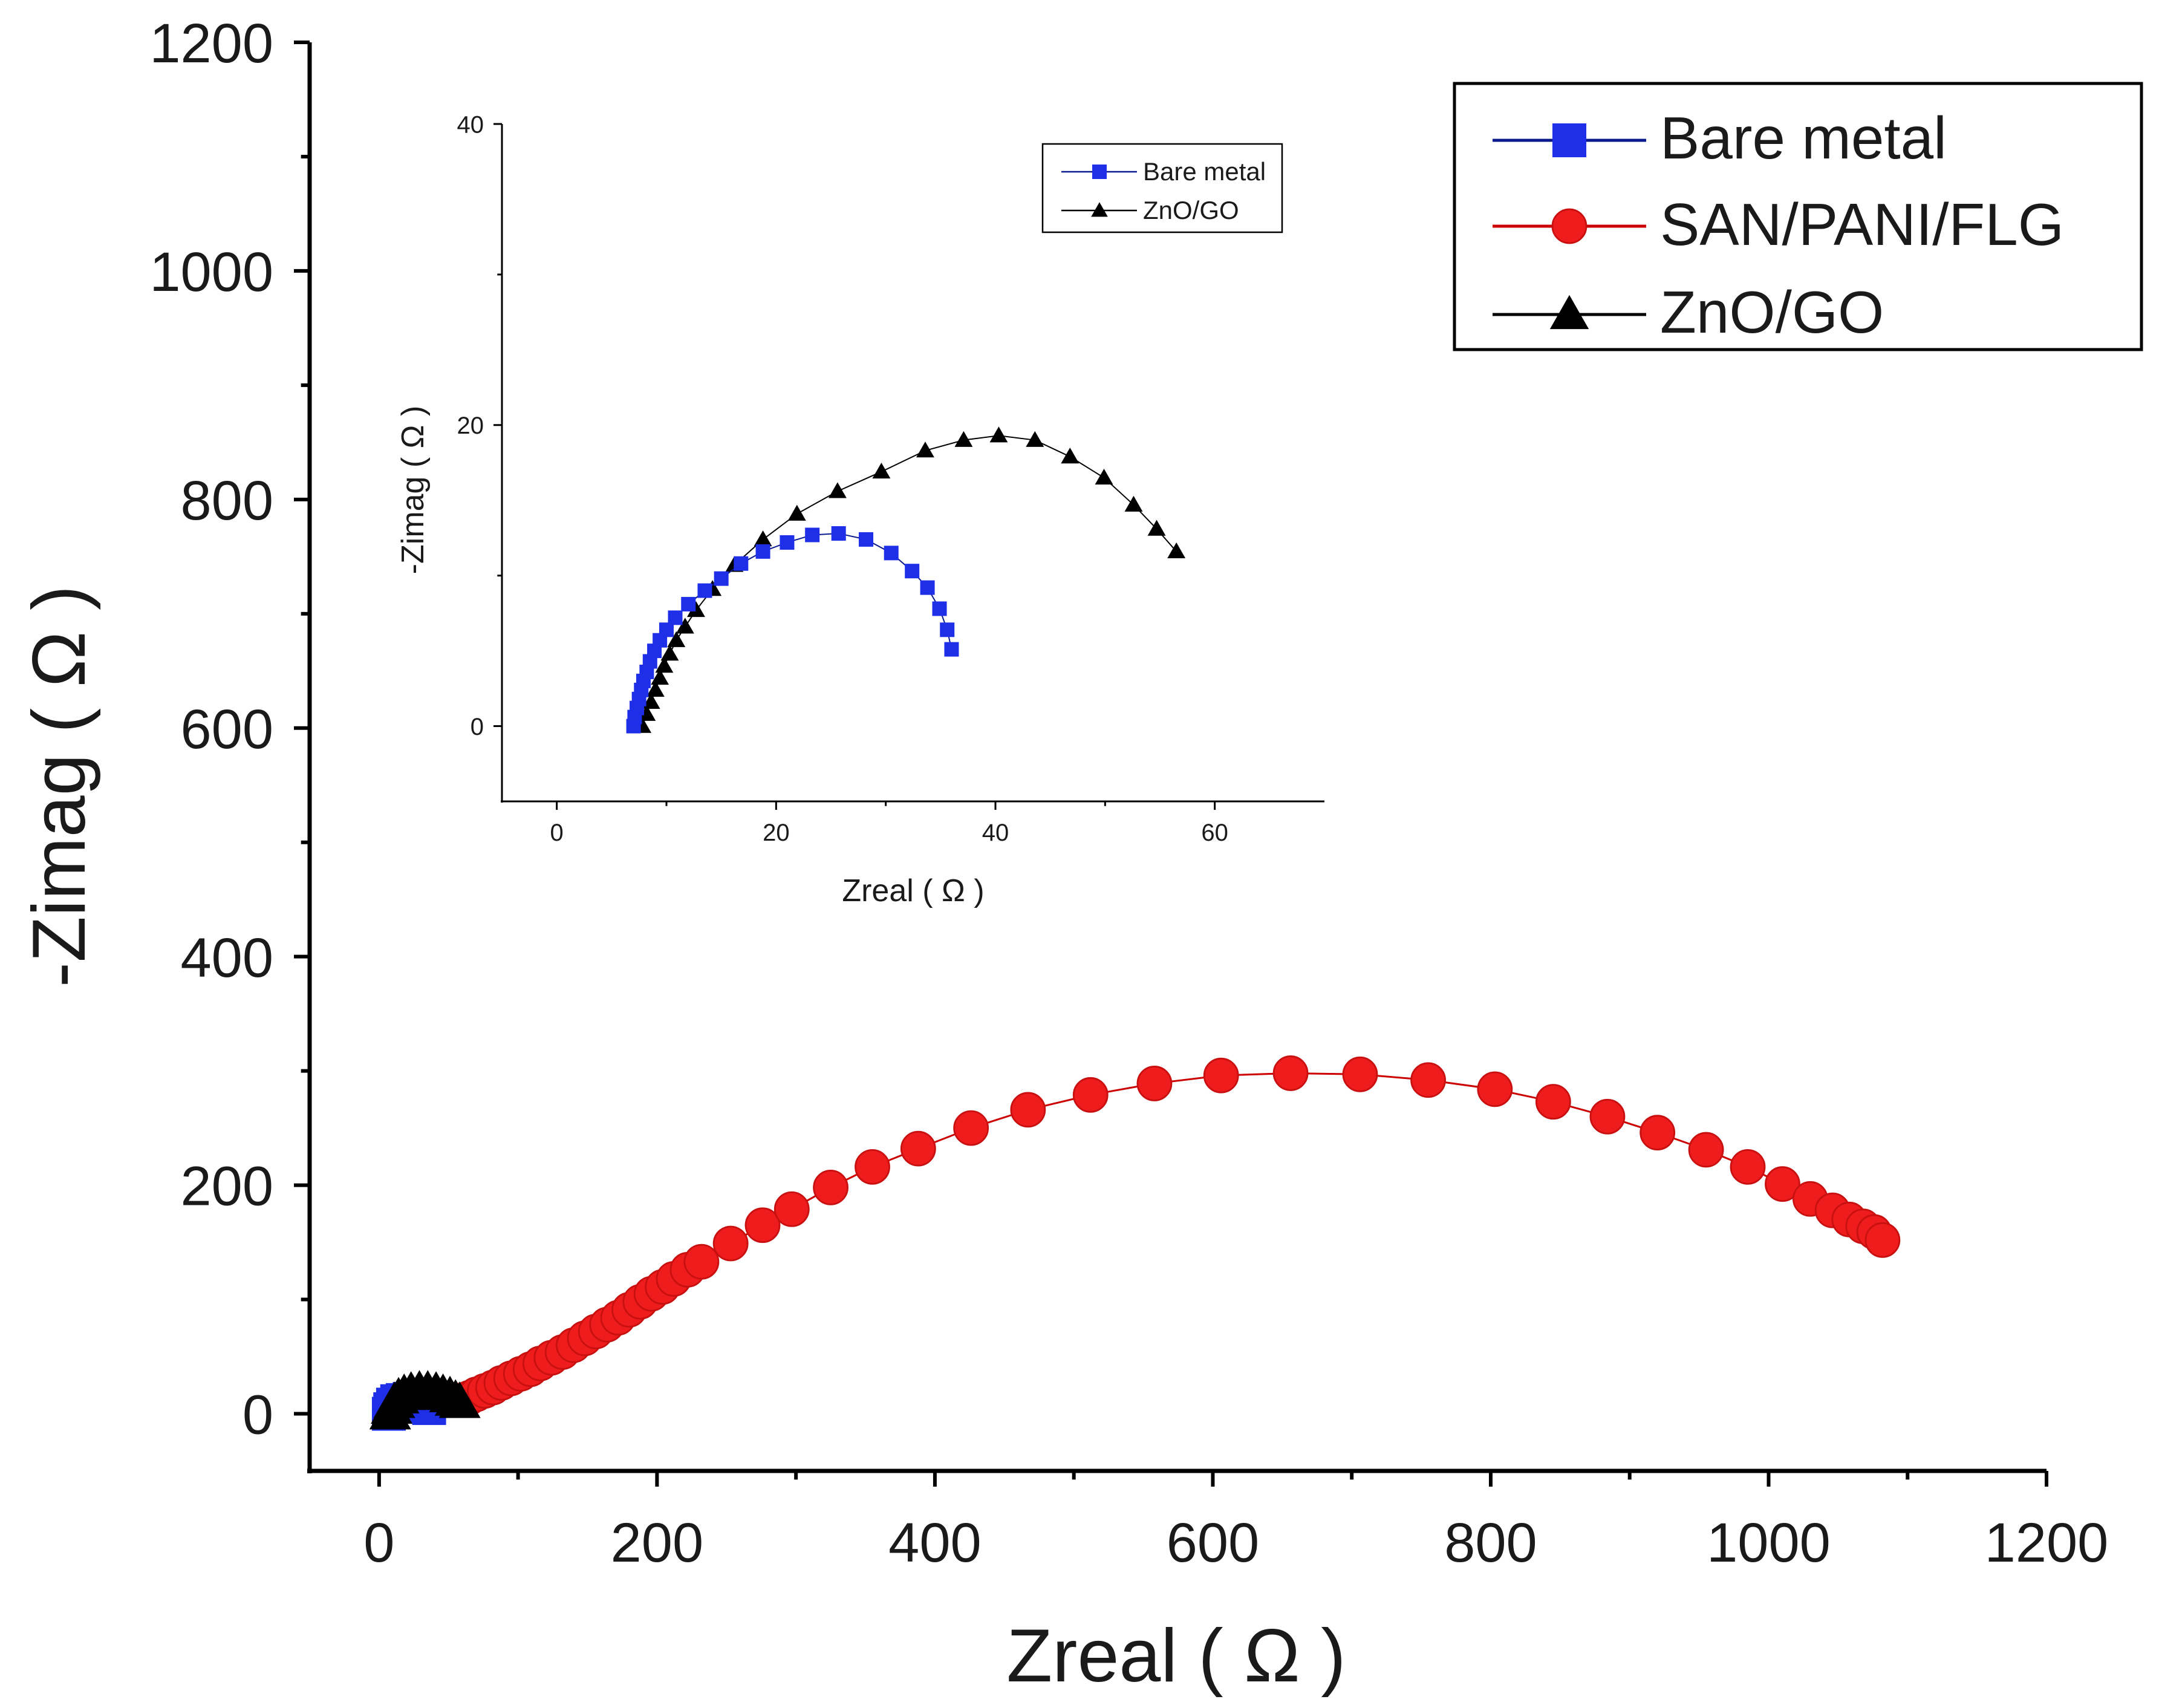 This screenshot has height=1708, width=2159. Describe the element at coordinates (913, 890) in the screenshot. I see `inset-x-axis-label: Zreal ( Ω )` at that location.